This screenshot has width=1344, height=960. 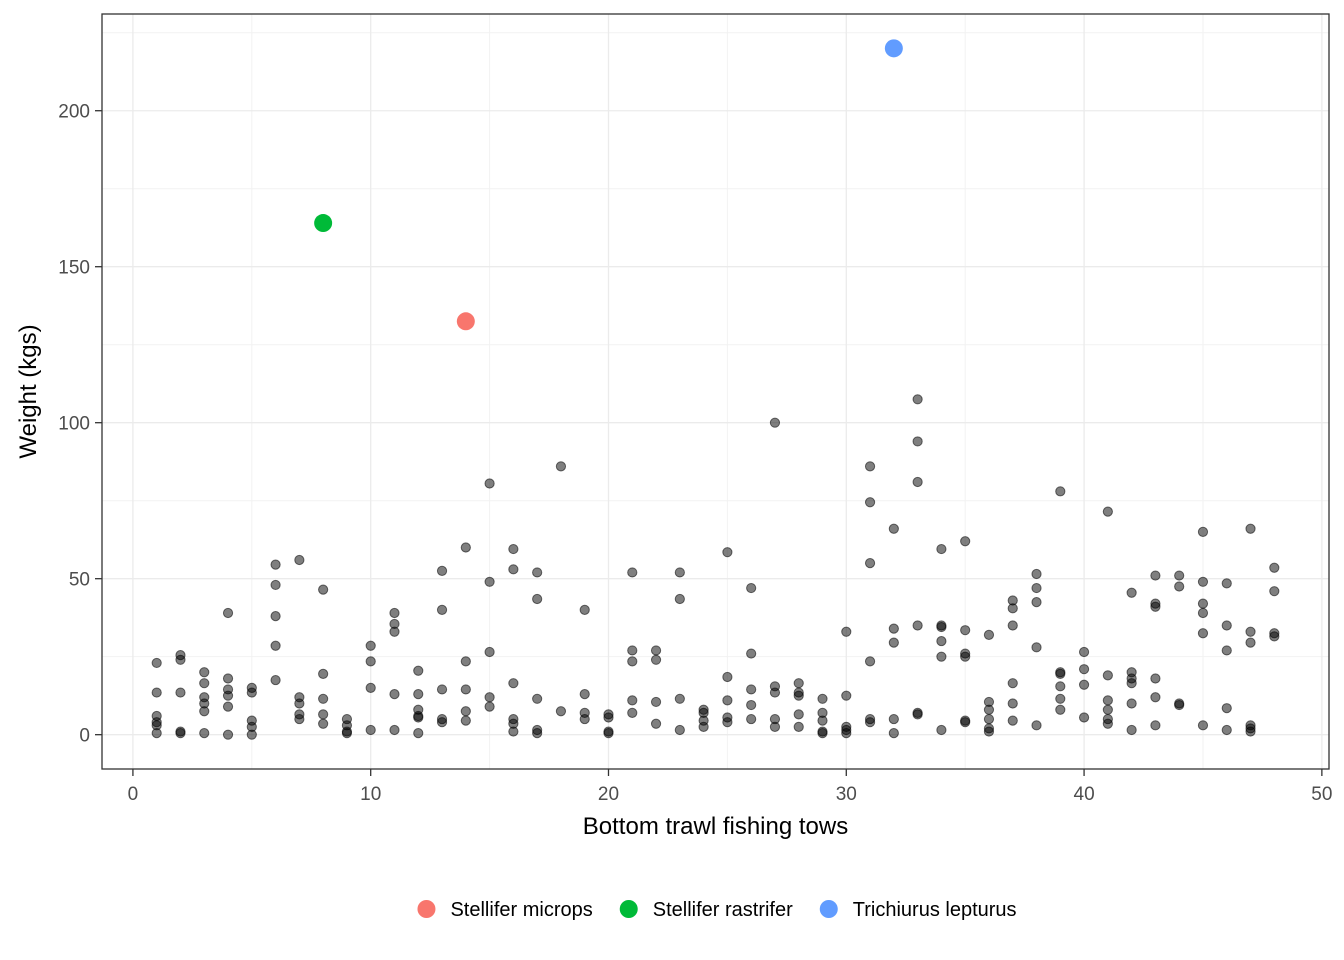 I want to click on y-axis-title: Weight (kgs), so click(x=28, y=391).